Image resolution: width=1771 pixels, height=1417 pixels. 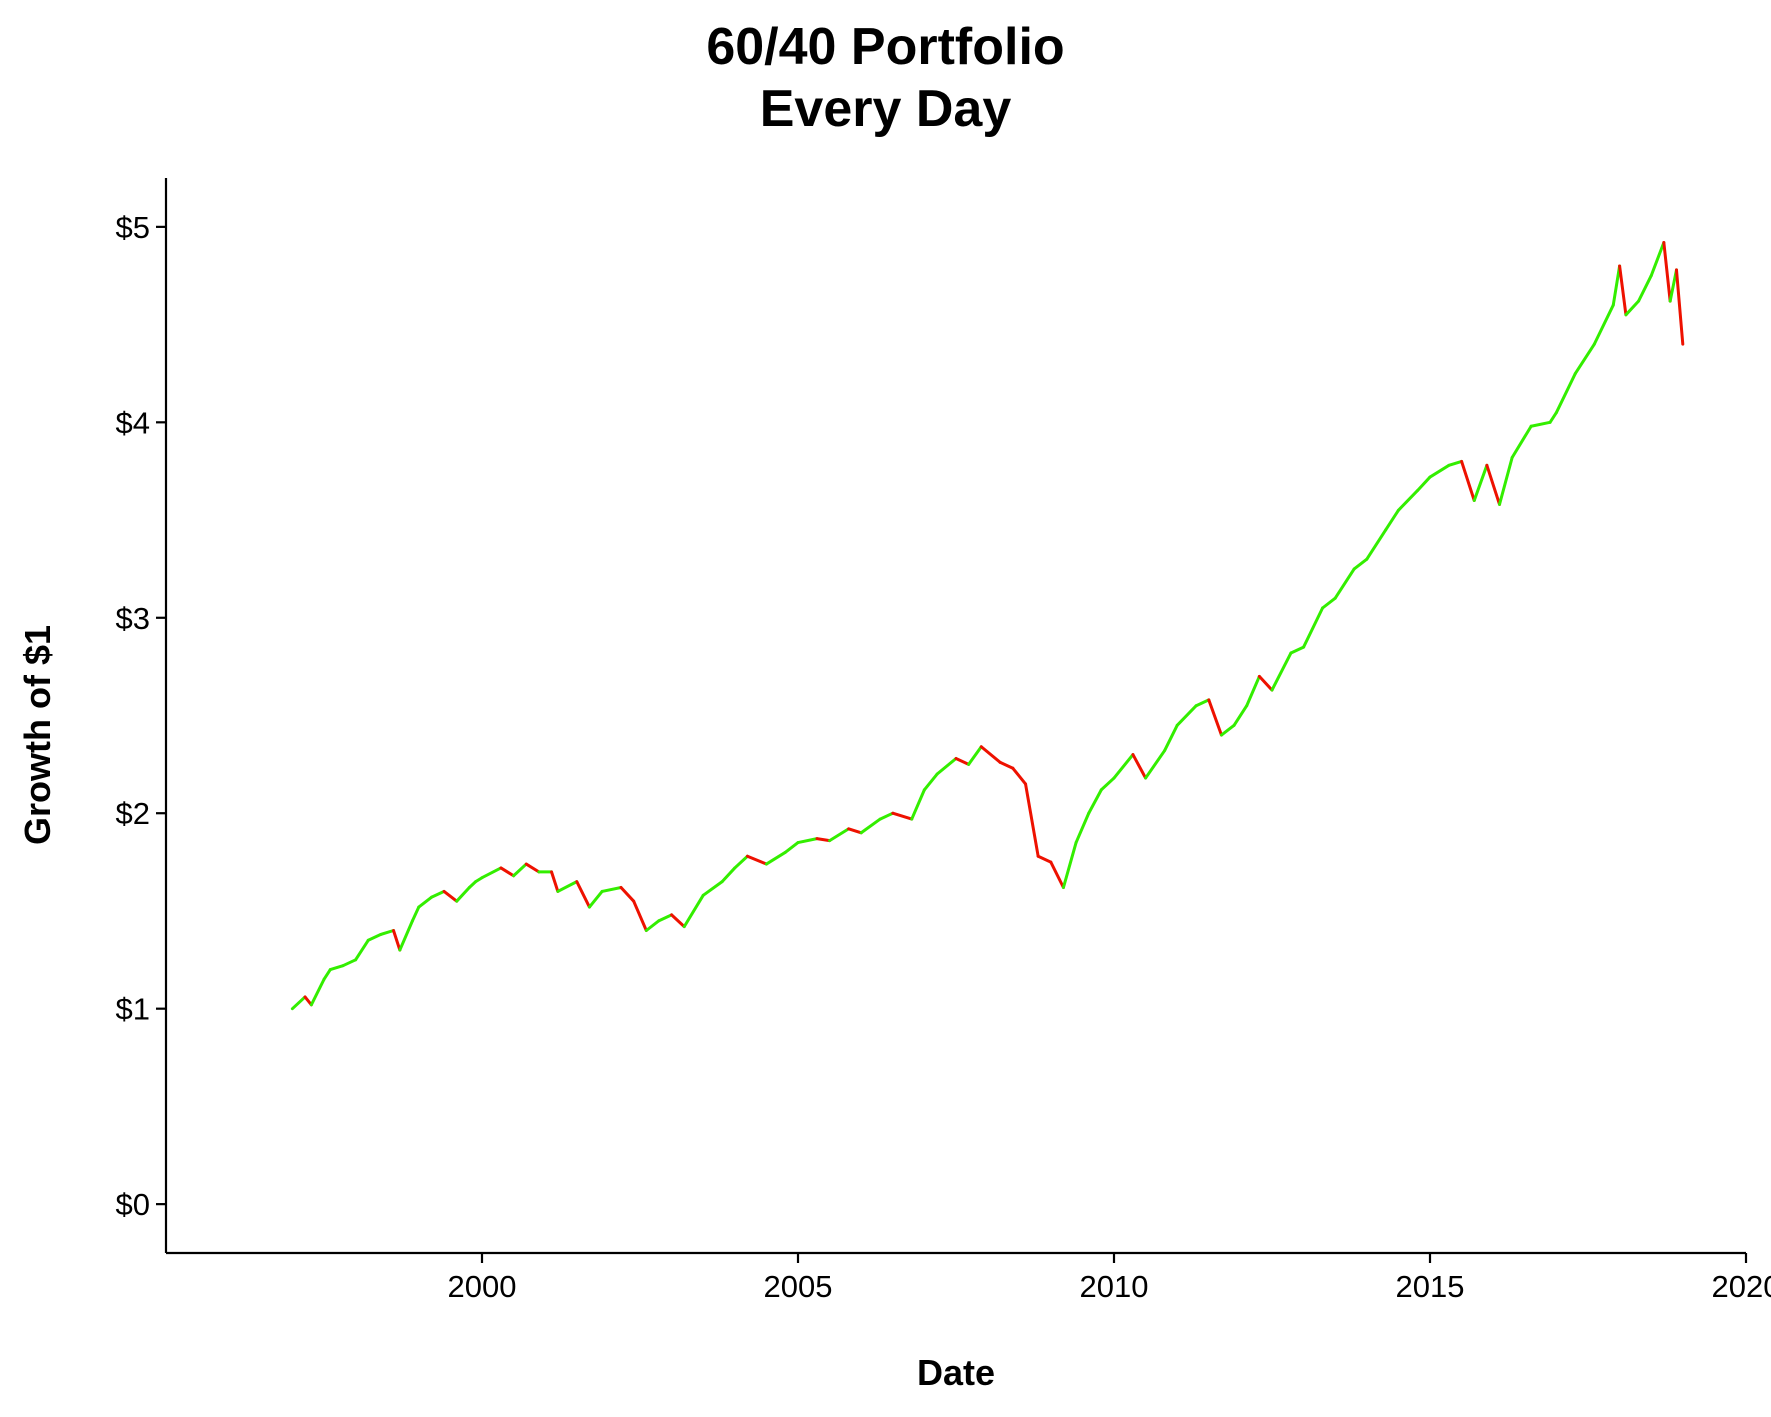 I want to click on y-tick-label: $5, so click(x=133, y=227).